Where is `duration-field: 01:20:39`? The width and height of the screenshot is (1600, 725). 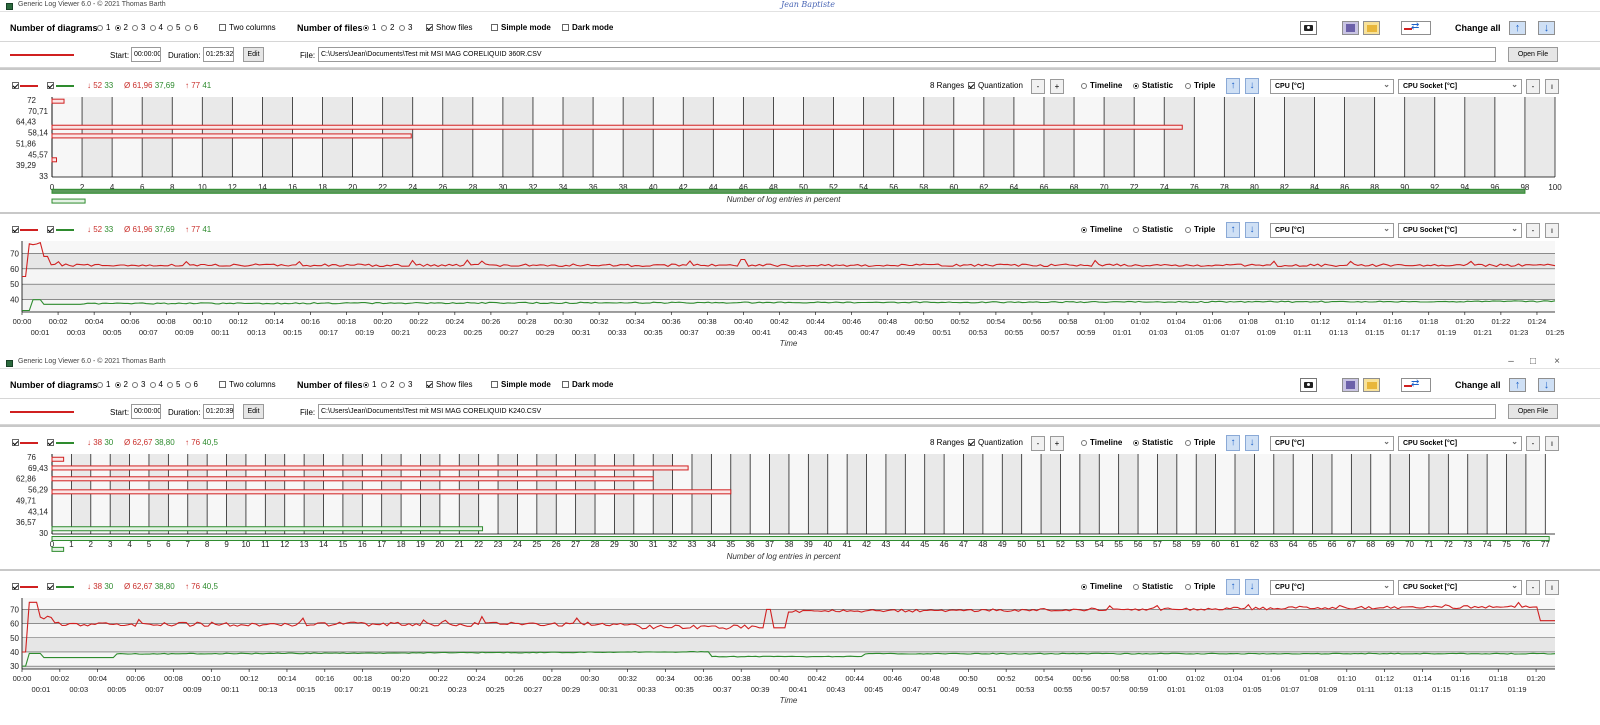 duration-field: 01:20:39 is located at coordinates (218, 411).